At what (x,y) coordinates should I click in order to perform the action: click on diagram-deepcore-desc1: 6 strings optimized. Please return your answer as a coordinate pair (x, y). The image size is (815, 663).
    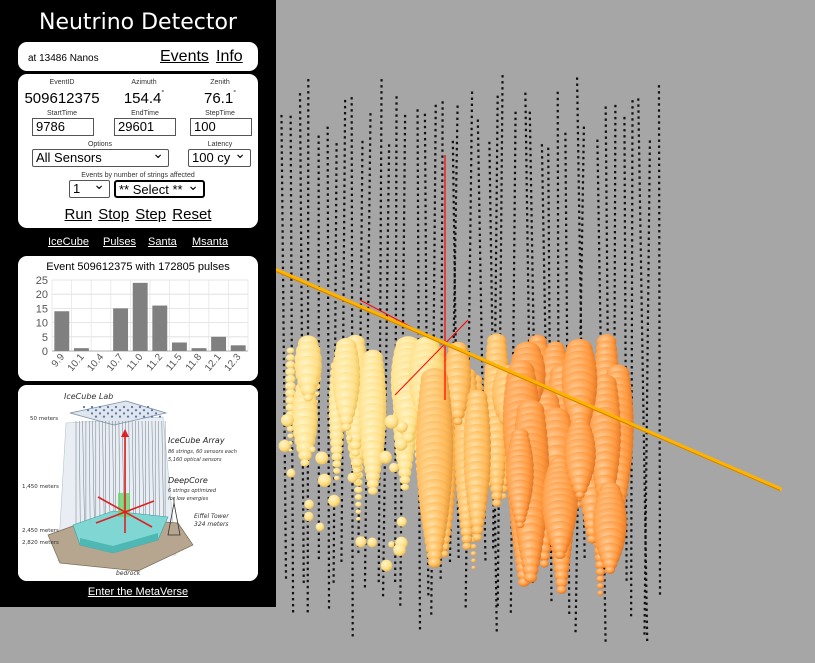
    Looking at the image, I should click on (192, 491).